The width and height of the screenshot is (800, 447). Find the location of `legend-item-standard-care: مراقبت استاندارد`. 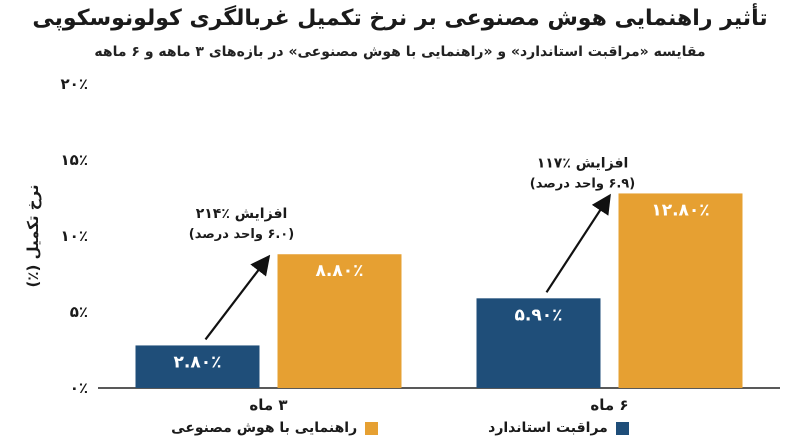

legend-item-standard-care: مراقبت استاندارد is located at coordinates (558, 428).